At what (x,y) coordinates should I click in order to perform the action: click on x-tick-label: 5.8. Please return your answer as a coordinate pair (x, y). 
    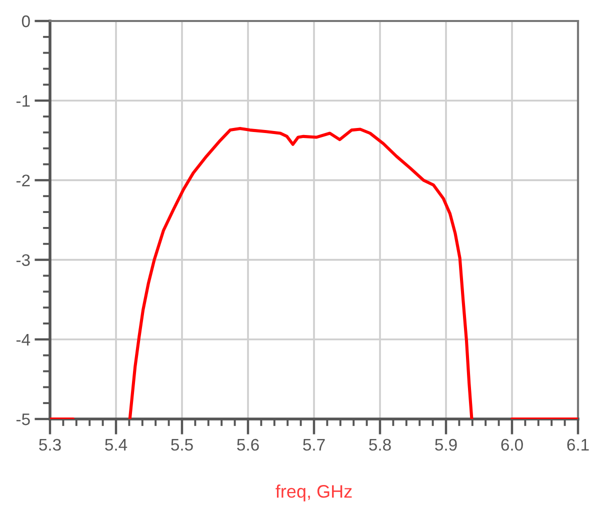
    Looking at the image, I should click on (380, 444).